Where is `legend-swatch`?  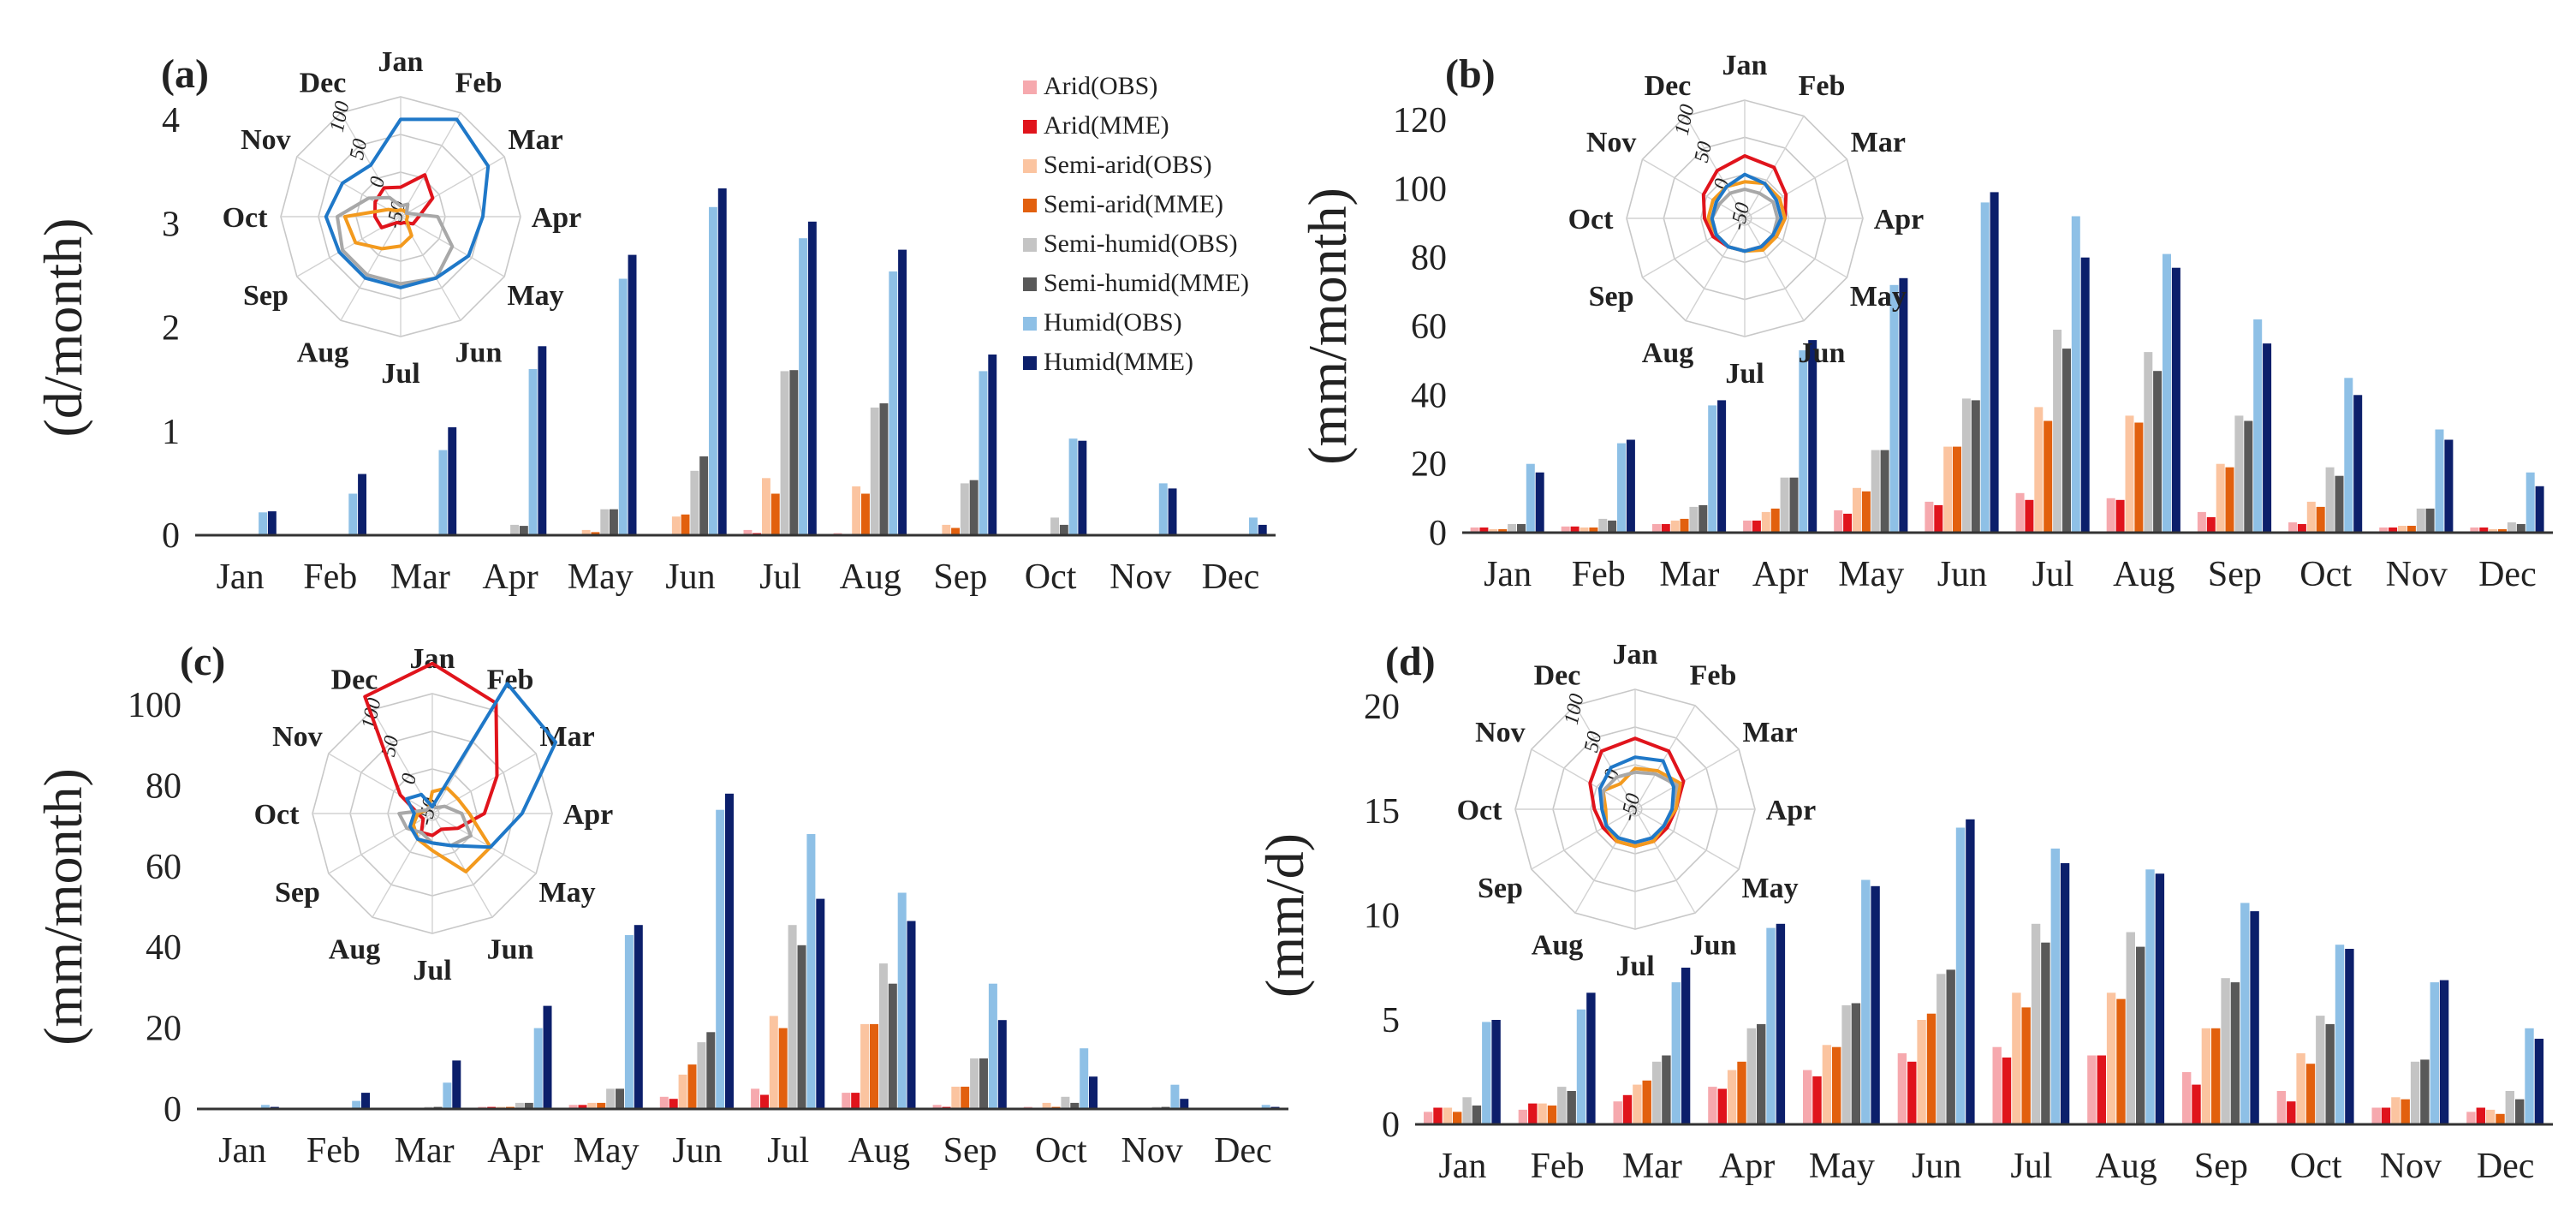
legend-swatch is located at coordinates (1030, 166).